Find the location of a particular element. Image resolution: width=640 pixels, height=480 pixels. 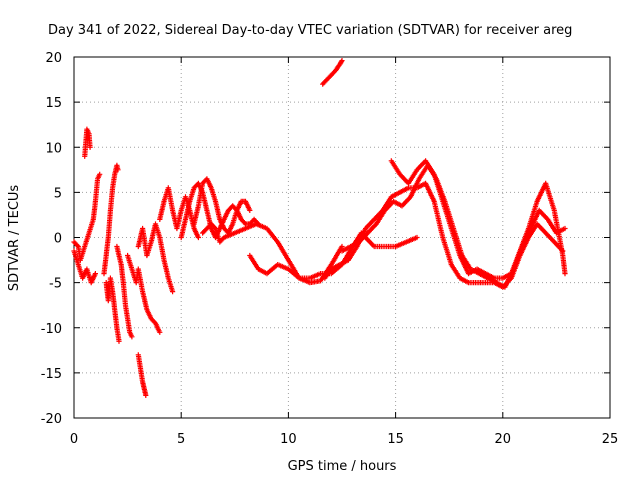

x-tick-label: 25 is located at coordinates (610, 439).